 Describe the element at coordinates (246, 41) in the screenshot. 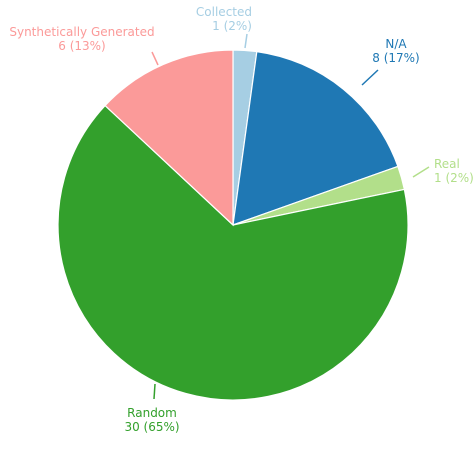

I see `leader-line-collected` at that location.